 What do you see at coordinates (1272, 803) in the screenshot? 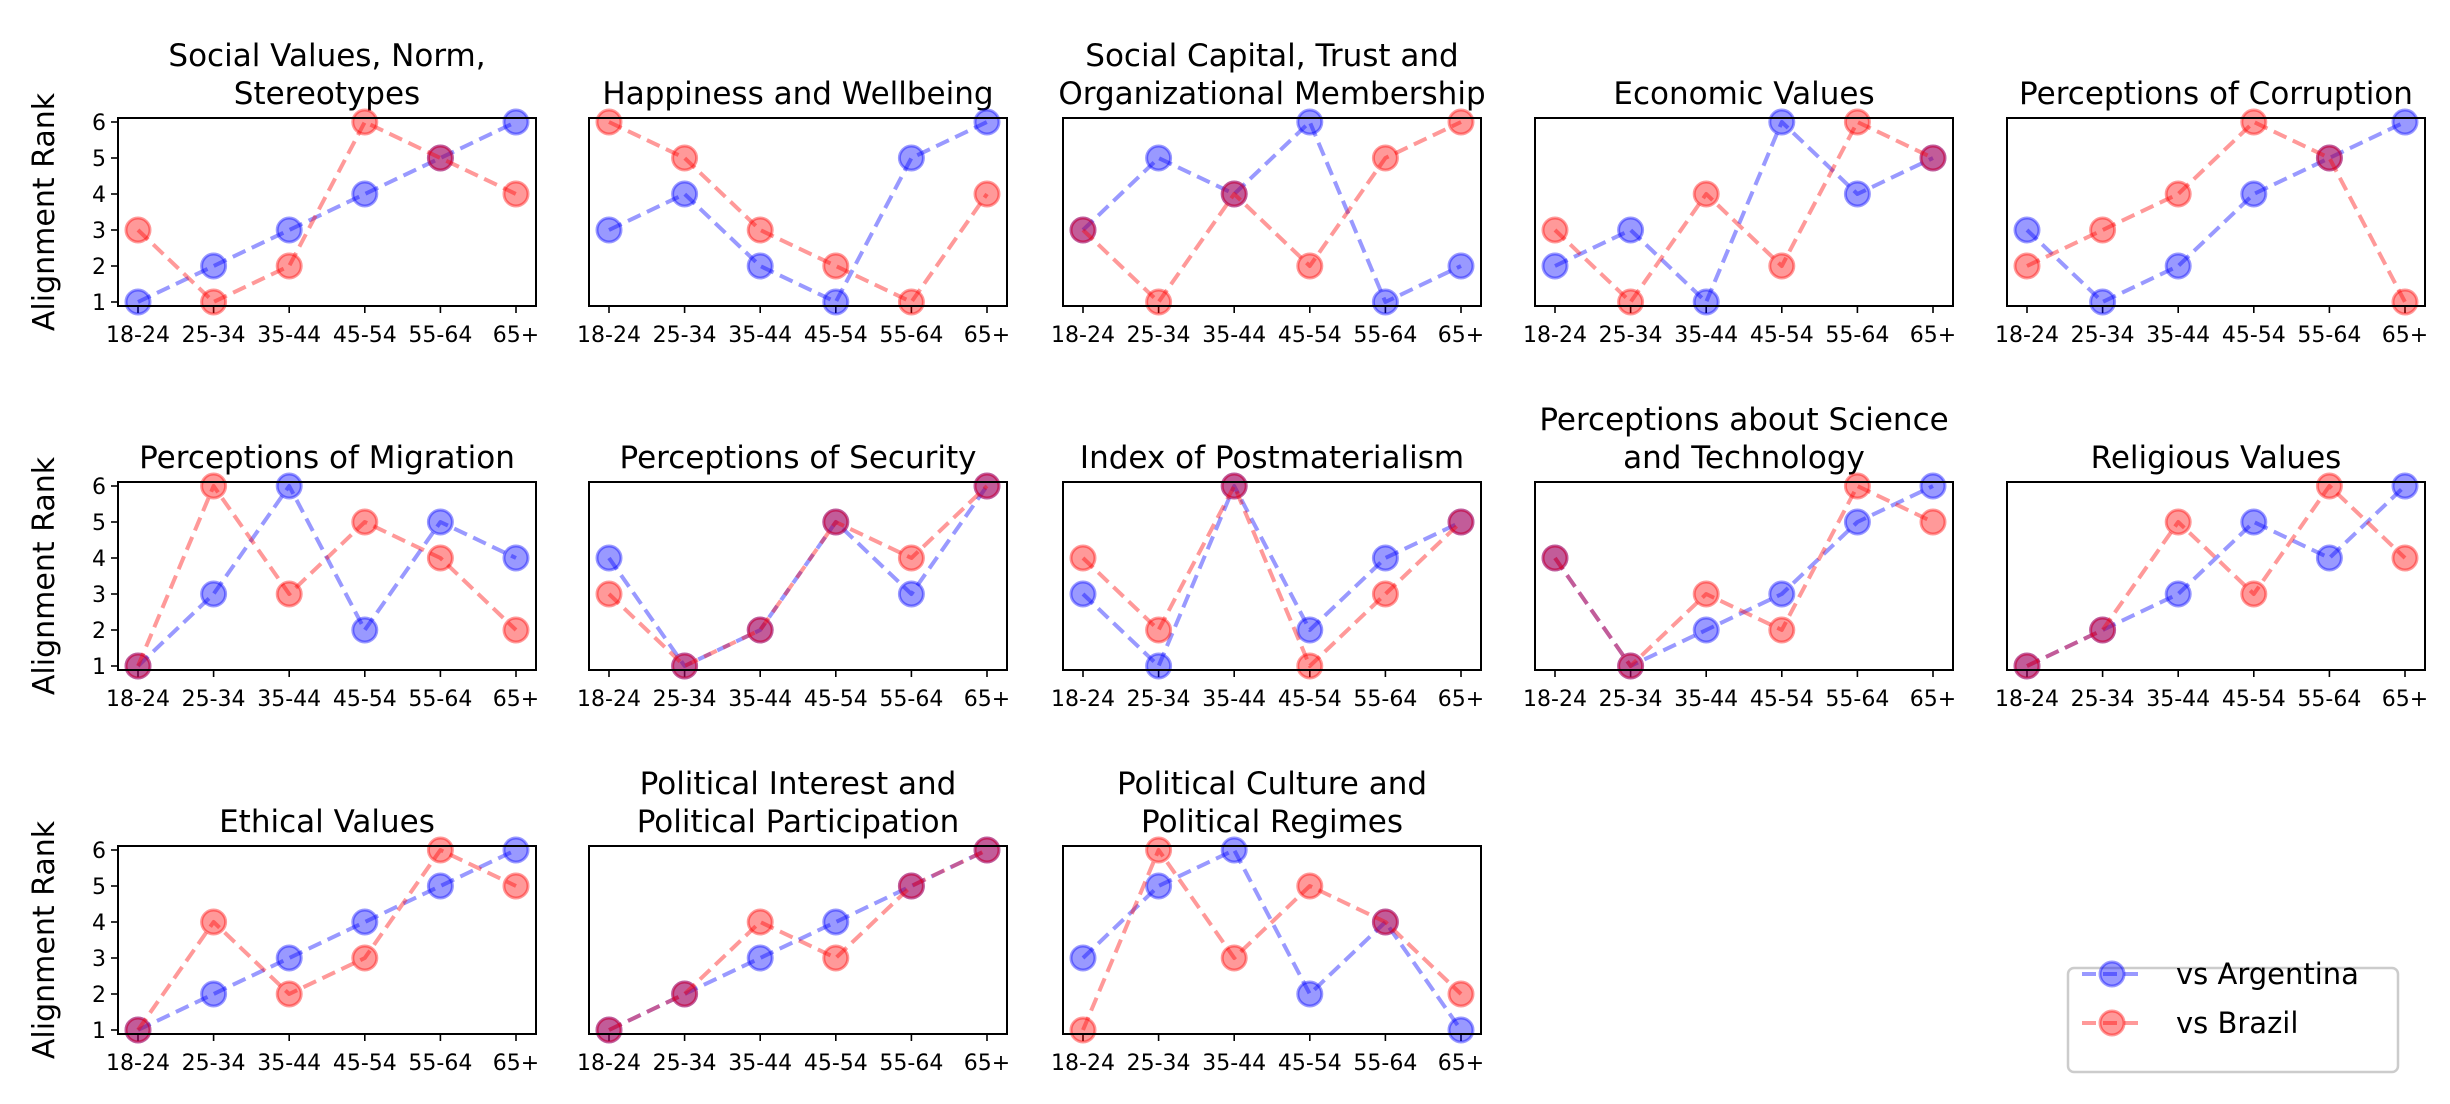
I see `panel-title: Political Culture and Political Regimes` at bounding box center [1272, 803].